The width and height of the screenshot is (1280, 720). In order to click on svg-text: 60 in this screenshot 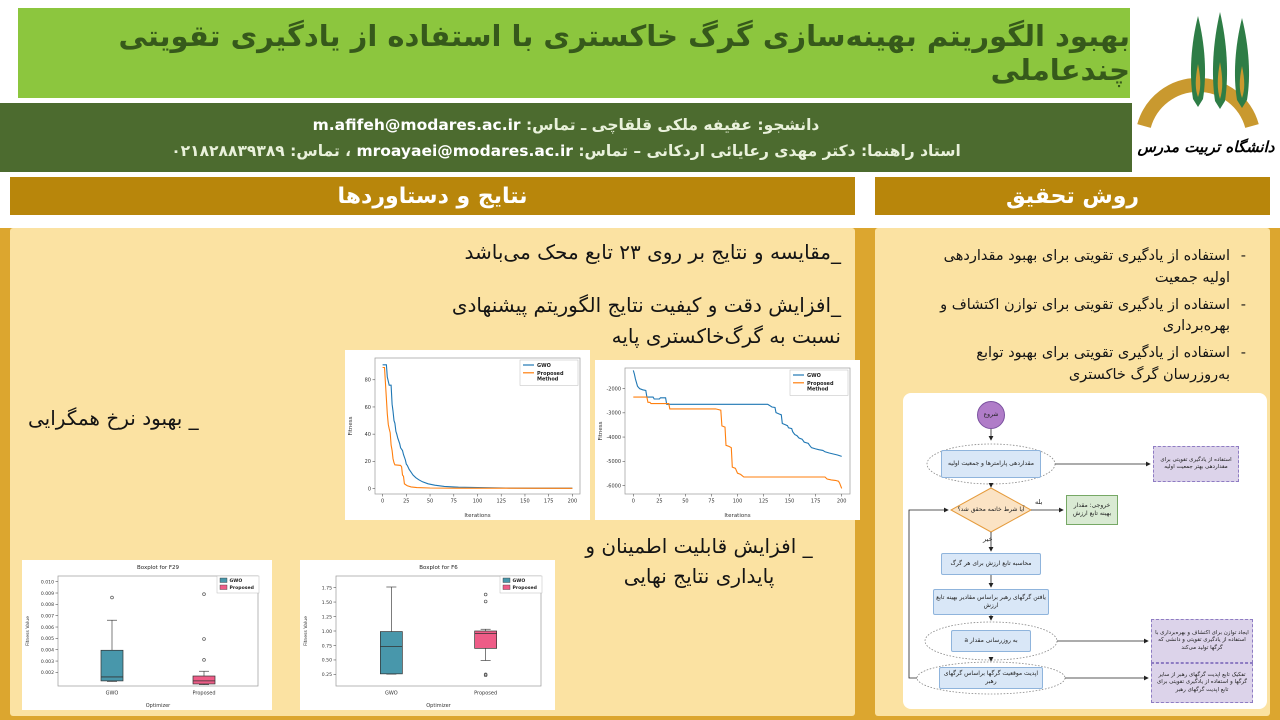, I will do `click(368, 408)`.